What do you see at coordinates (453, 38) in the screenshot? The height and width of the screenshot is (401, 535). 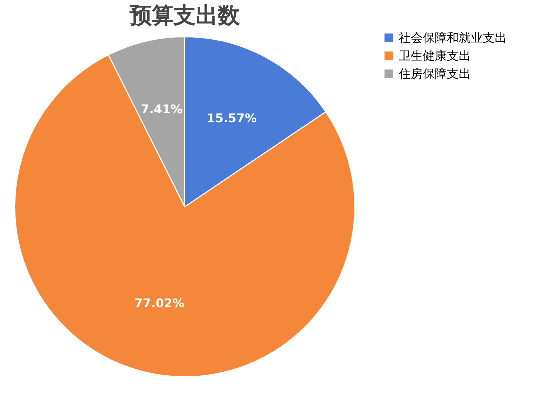 I see `legend-label: 社会保障和就业支出` at bounding box center [453, 38].